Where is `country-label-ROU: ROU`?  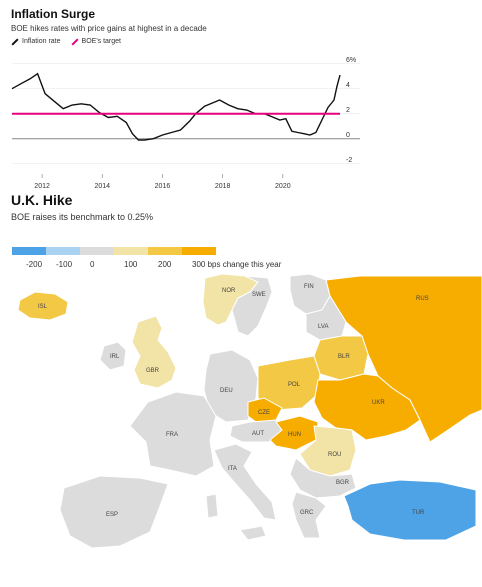
country-label-ROU: ROU is located at coordinates (334, 455).